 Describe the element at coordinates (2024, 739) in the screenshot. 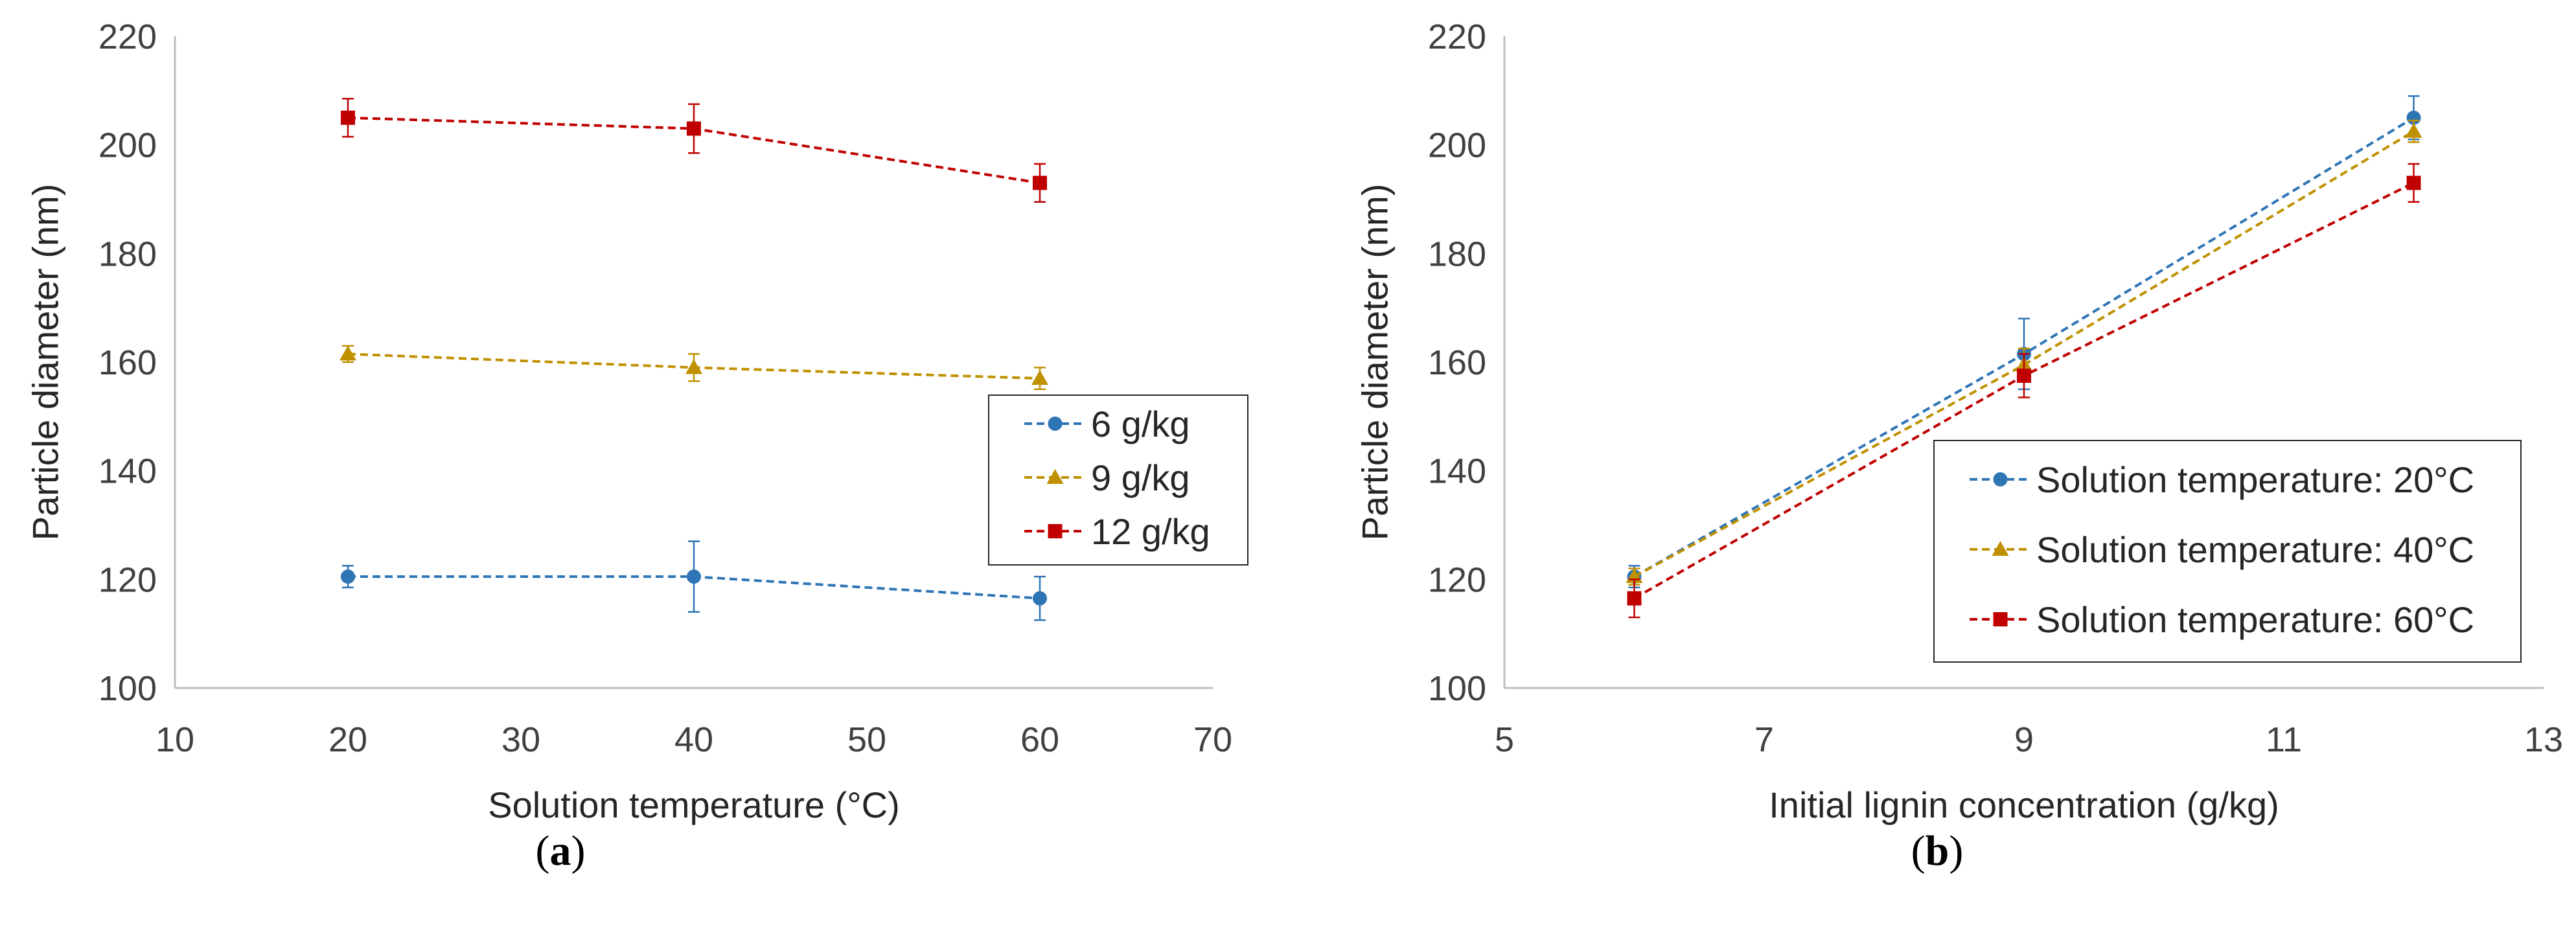

I see `x-tick-label: 9` at that location.